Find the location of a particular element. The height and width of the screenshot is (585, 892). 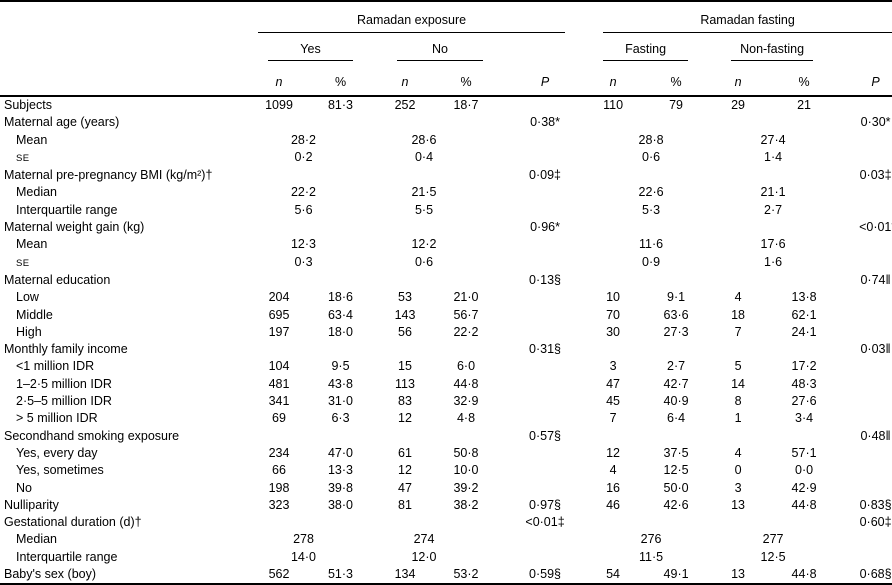

table-cell: 56 is located at coordinates (405, 331).